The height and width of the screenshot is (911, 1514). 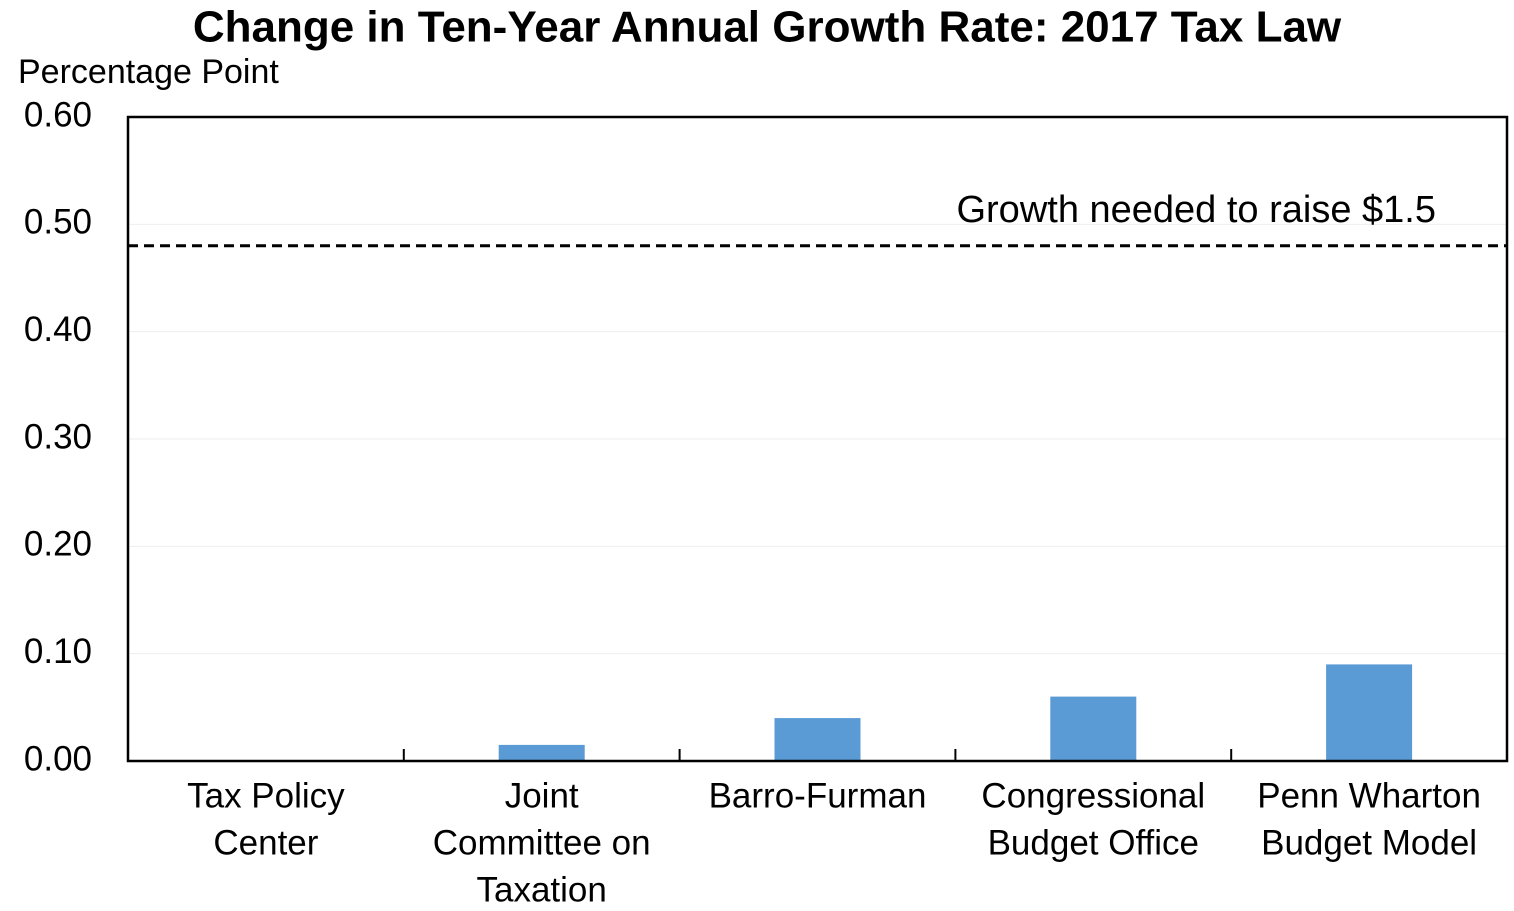 What do you see at coordinates (265, 842) in the screenshot?
I see `x-tick-label: Center` at bounding box center [265, 842].